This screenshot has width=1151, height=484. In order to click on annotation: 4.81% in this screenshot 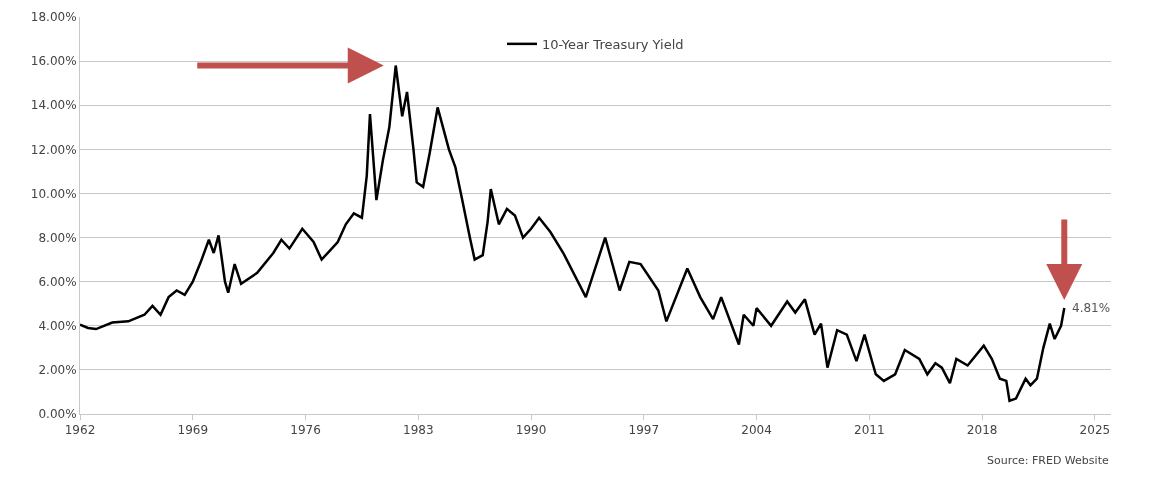, I will do `click(1091, 308)`.